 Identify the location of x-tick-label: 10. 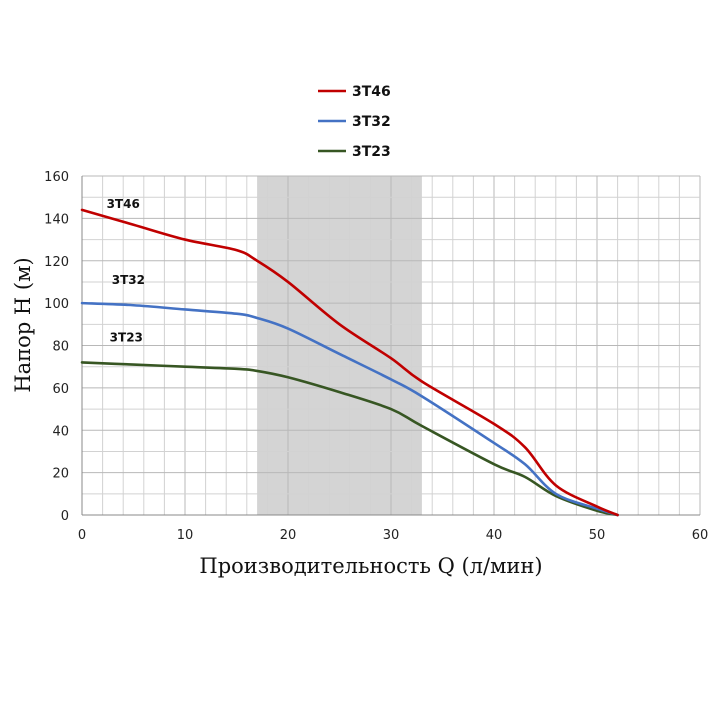
(185, 535).